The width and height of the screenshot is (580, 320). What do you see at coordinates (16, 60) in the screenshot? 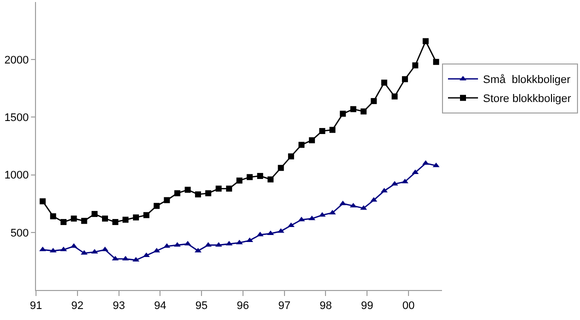
I see `y-tick-label: 2000` at bounding box center [16, 60].